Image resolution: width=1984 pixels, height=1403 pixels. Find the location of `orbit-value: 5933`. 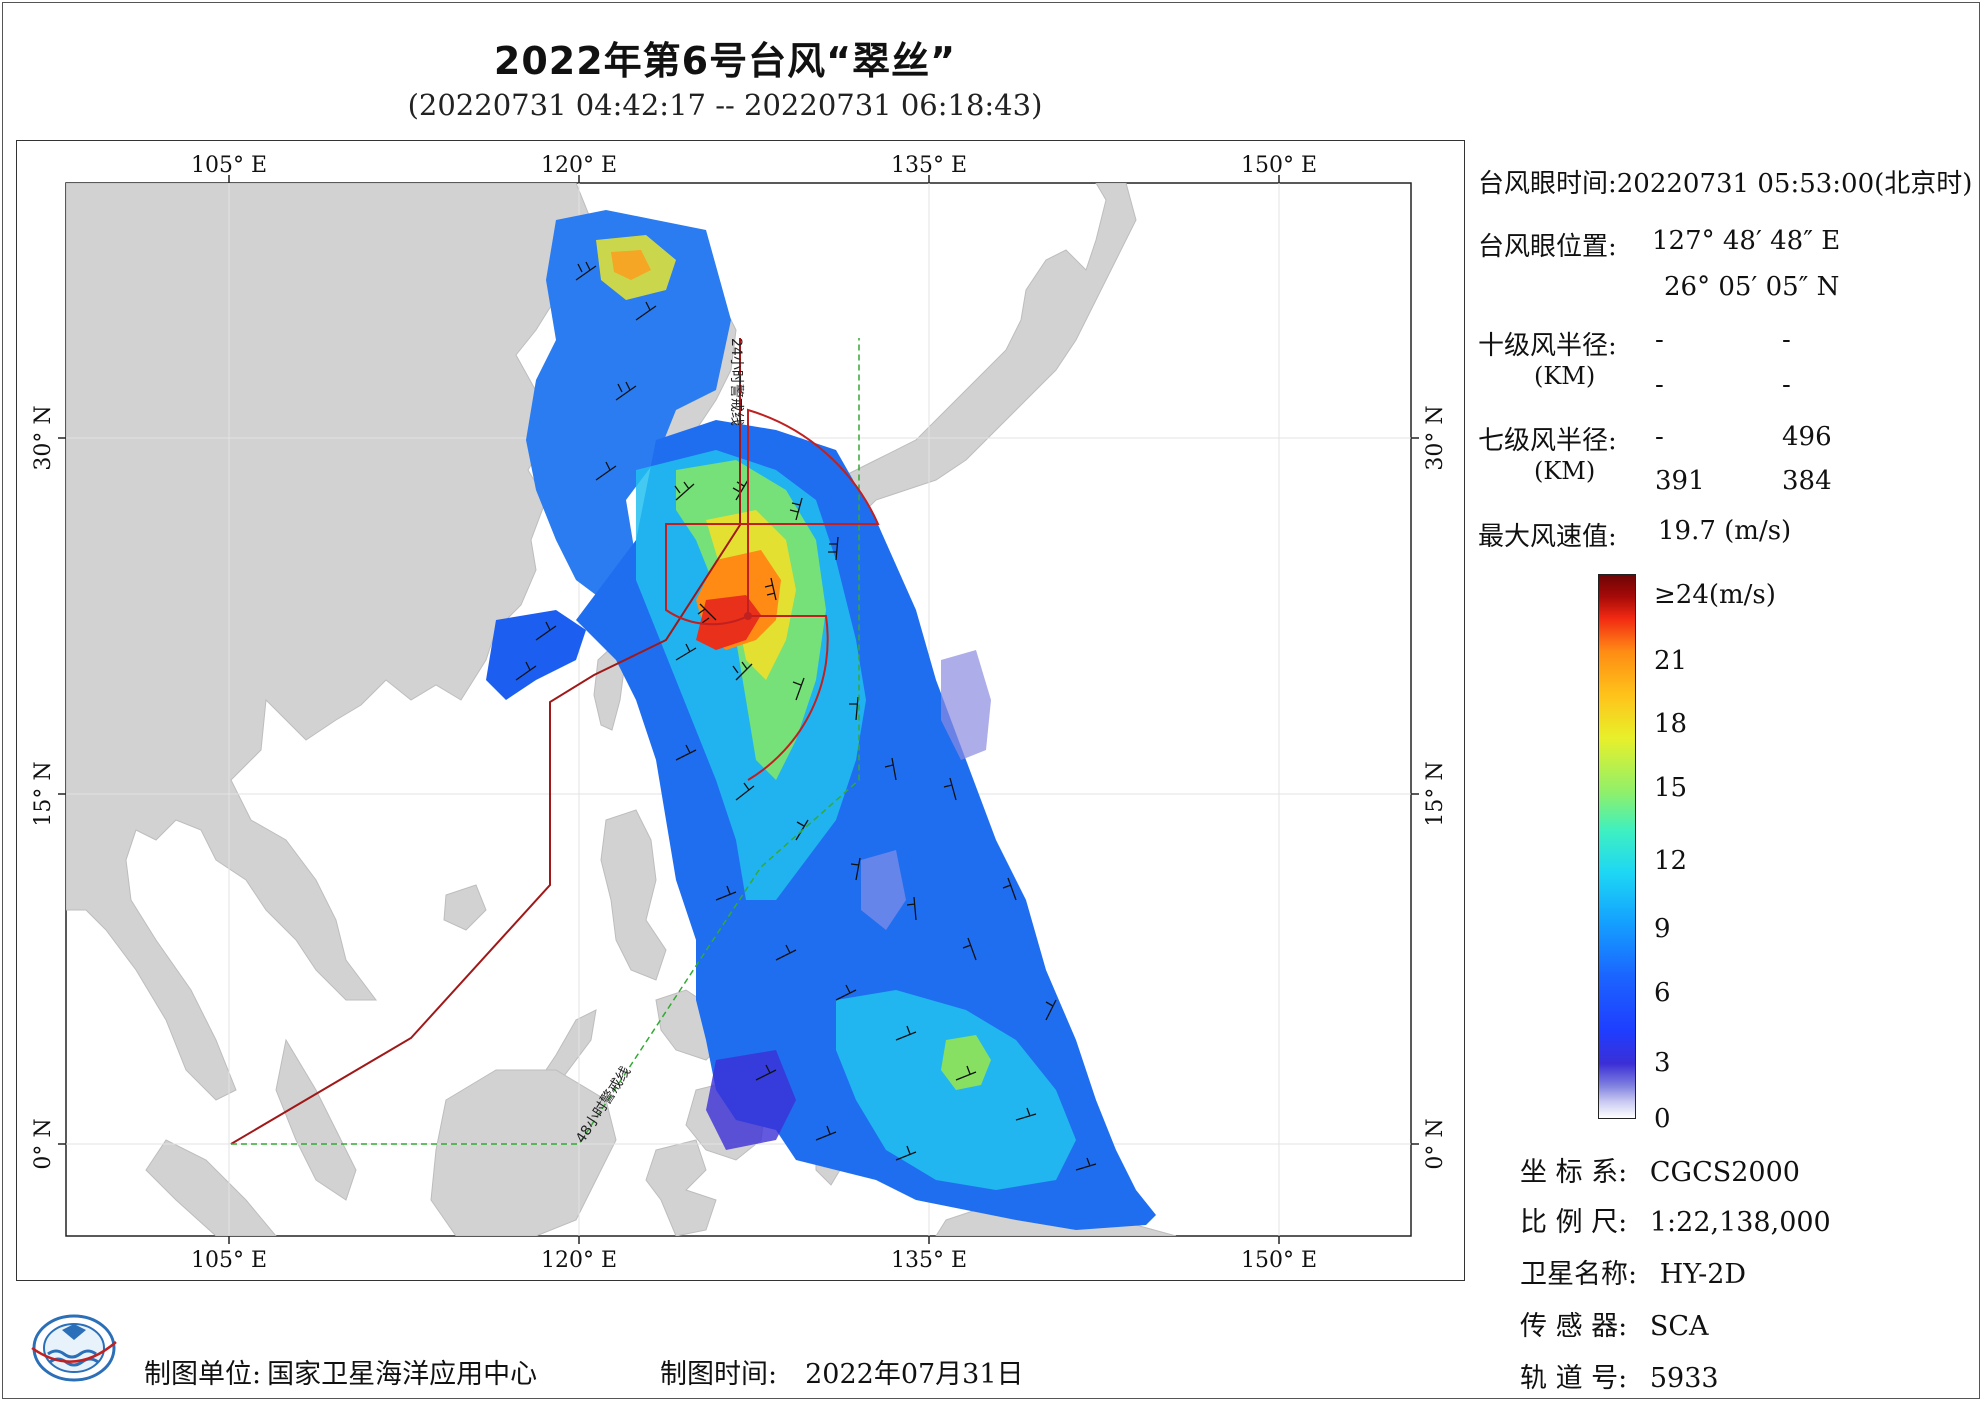

orbit-value: 5933 is located at coordinates (1684, 1378).